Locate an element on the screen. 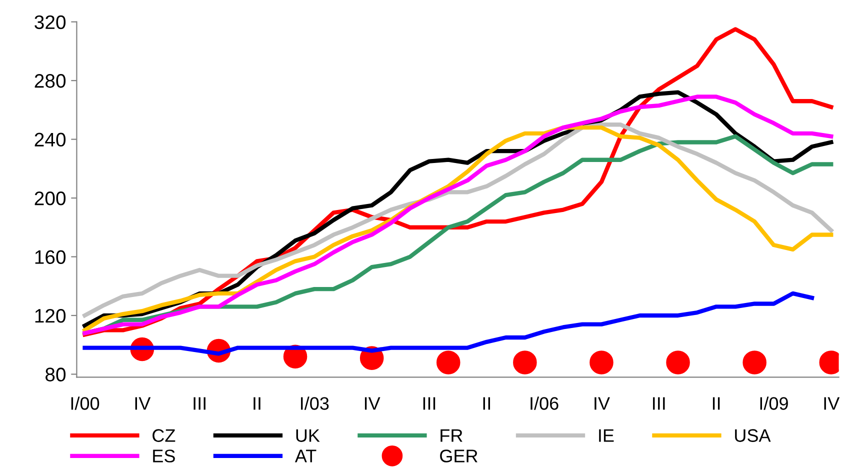 The image size is (843, 475). x-tick-label: I/06 is located at coordinates (544, 403).